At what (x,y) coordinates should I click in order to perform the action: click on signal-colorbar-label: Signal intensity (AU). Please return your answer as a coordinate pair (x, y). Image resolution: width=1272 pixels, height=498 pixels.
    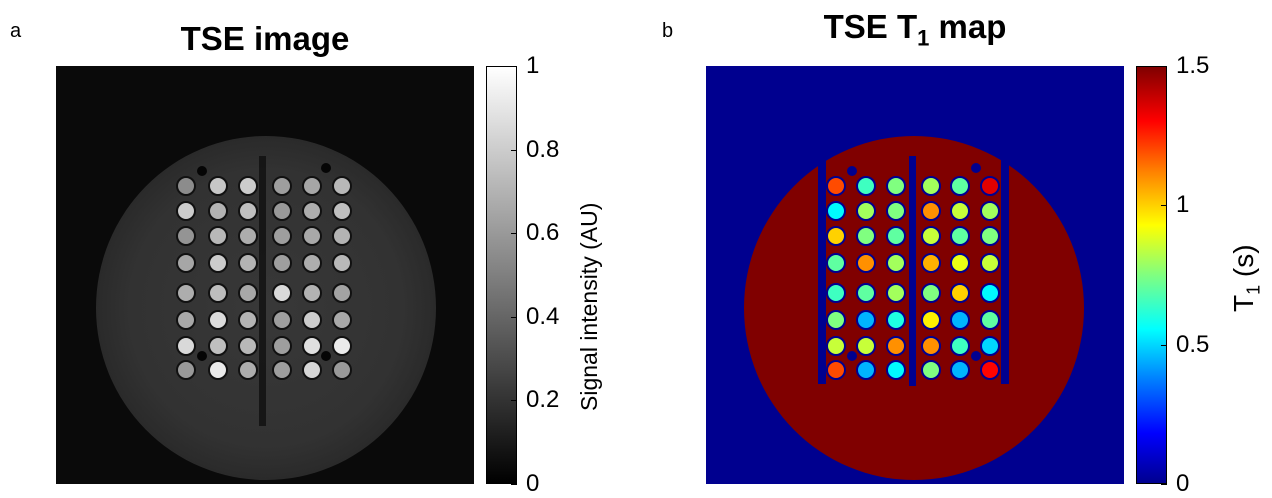
    Looking at the image, I should click on (589, 306).